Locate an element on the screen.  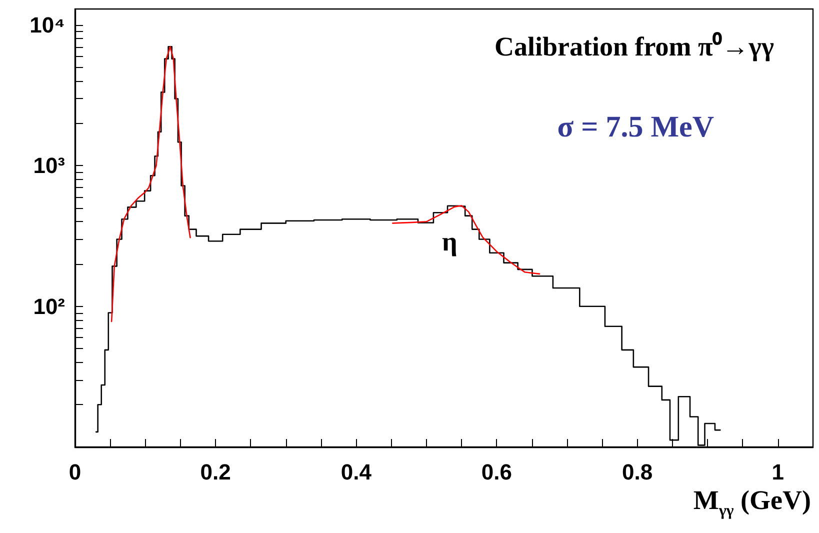
x-tick-label: 1 is located at coordinates (778, 472).